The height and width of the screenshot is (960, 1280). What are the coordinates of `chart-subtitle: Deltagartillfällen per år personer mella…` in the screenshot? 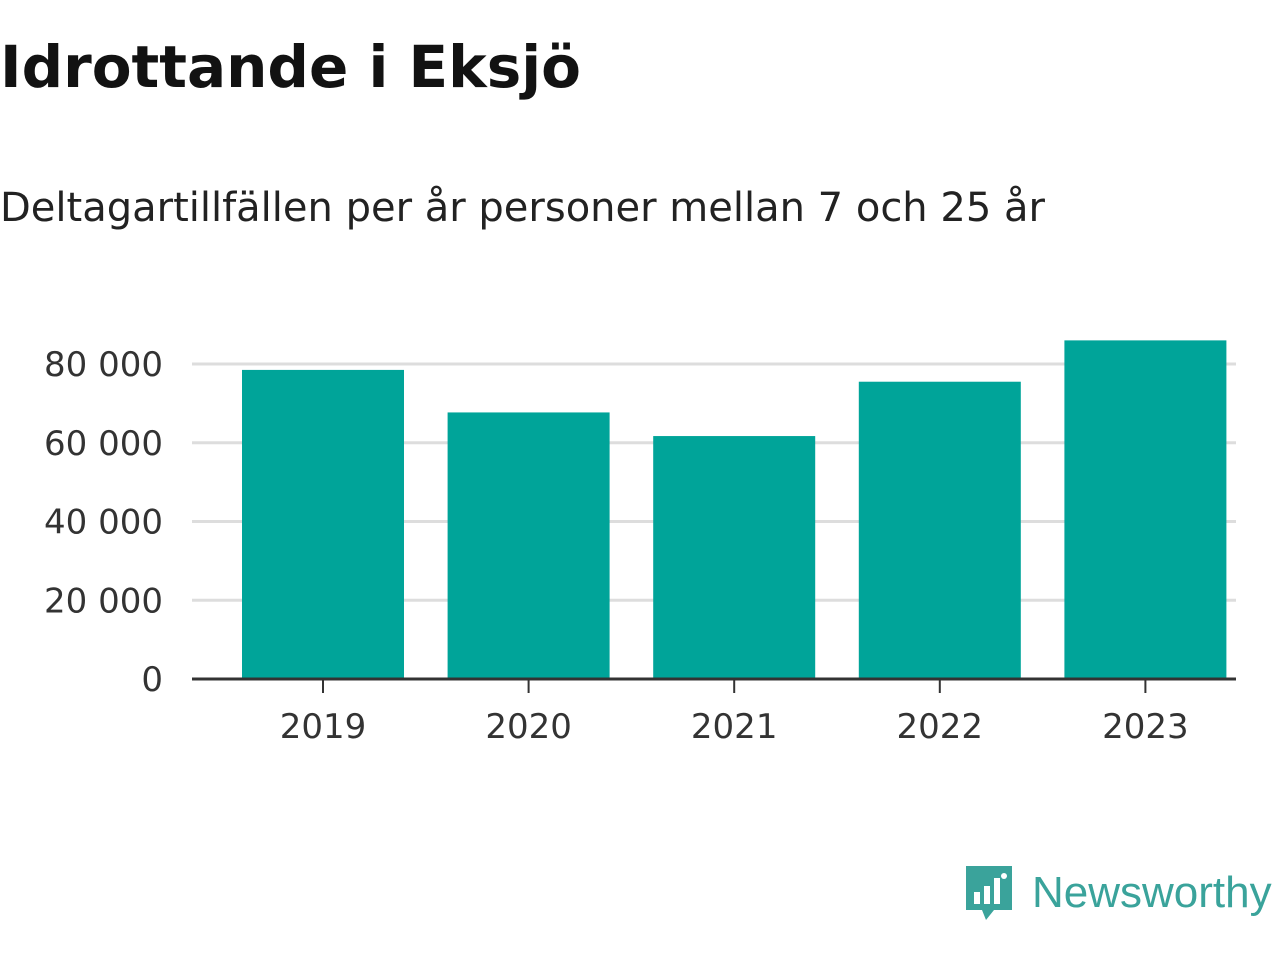 It's located at (522, 208).